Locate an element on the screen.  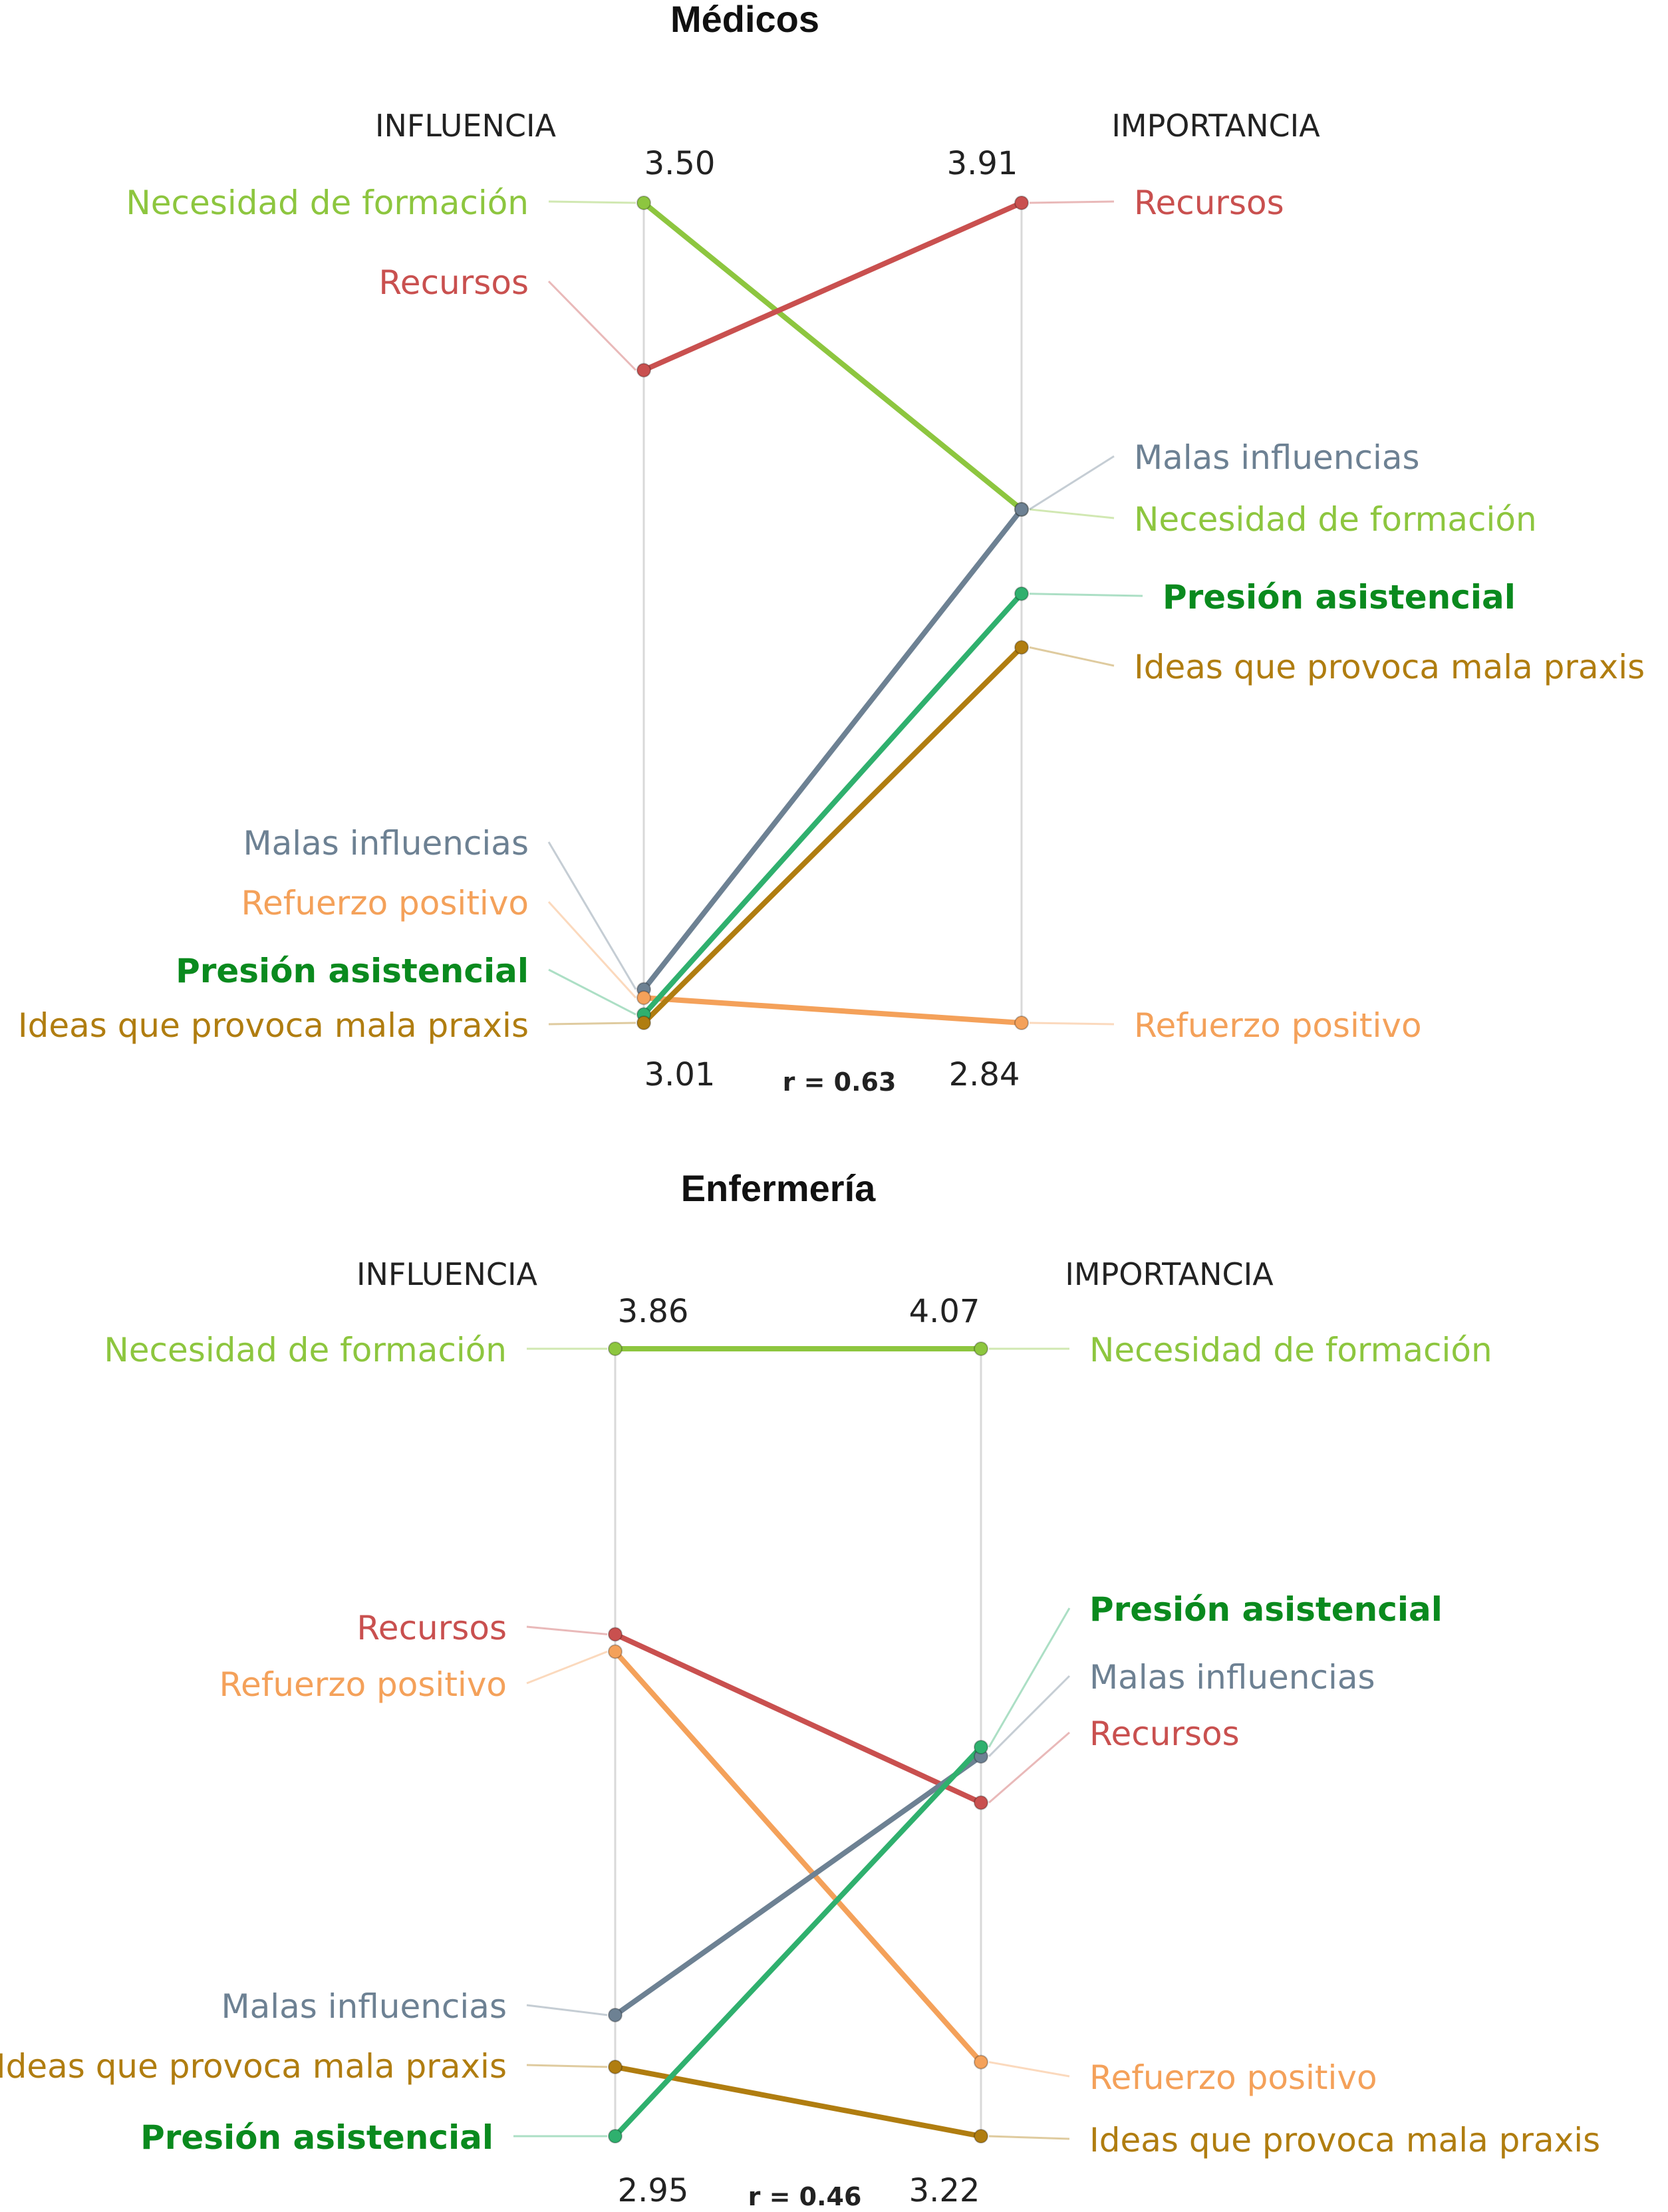
right-point-necesidad-de-formacion is located at coordinates (981, 1349).